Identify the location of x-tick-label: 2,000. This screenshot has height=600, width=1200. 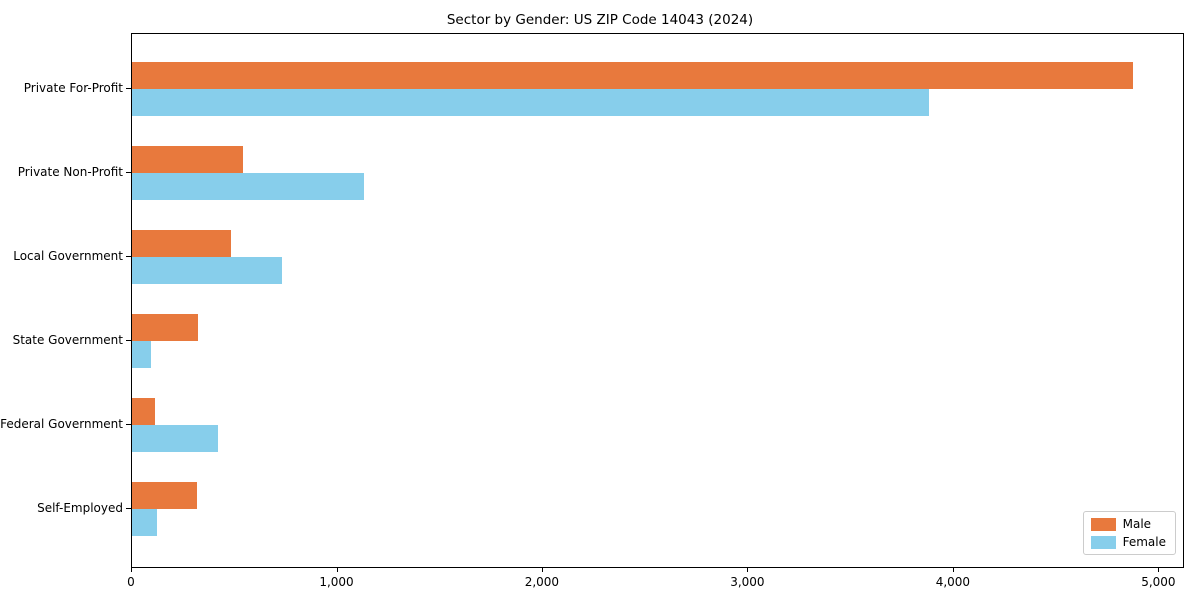
(542, 582).